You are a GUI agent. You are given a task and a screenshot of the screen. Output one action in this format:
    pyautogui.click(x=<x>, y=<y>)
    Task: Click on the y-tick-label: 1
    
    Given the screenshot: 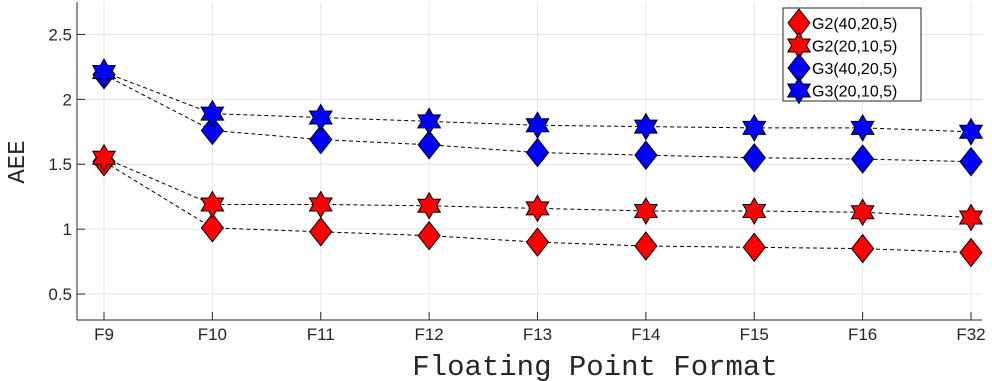 What is the action you would take?
    pyautogui.click(x=67, y=229)
    